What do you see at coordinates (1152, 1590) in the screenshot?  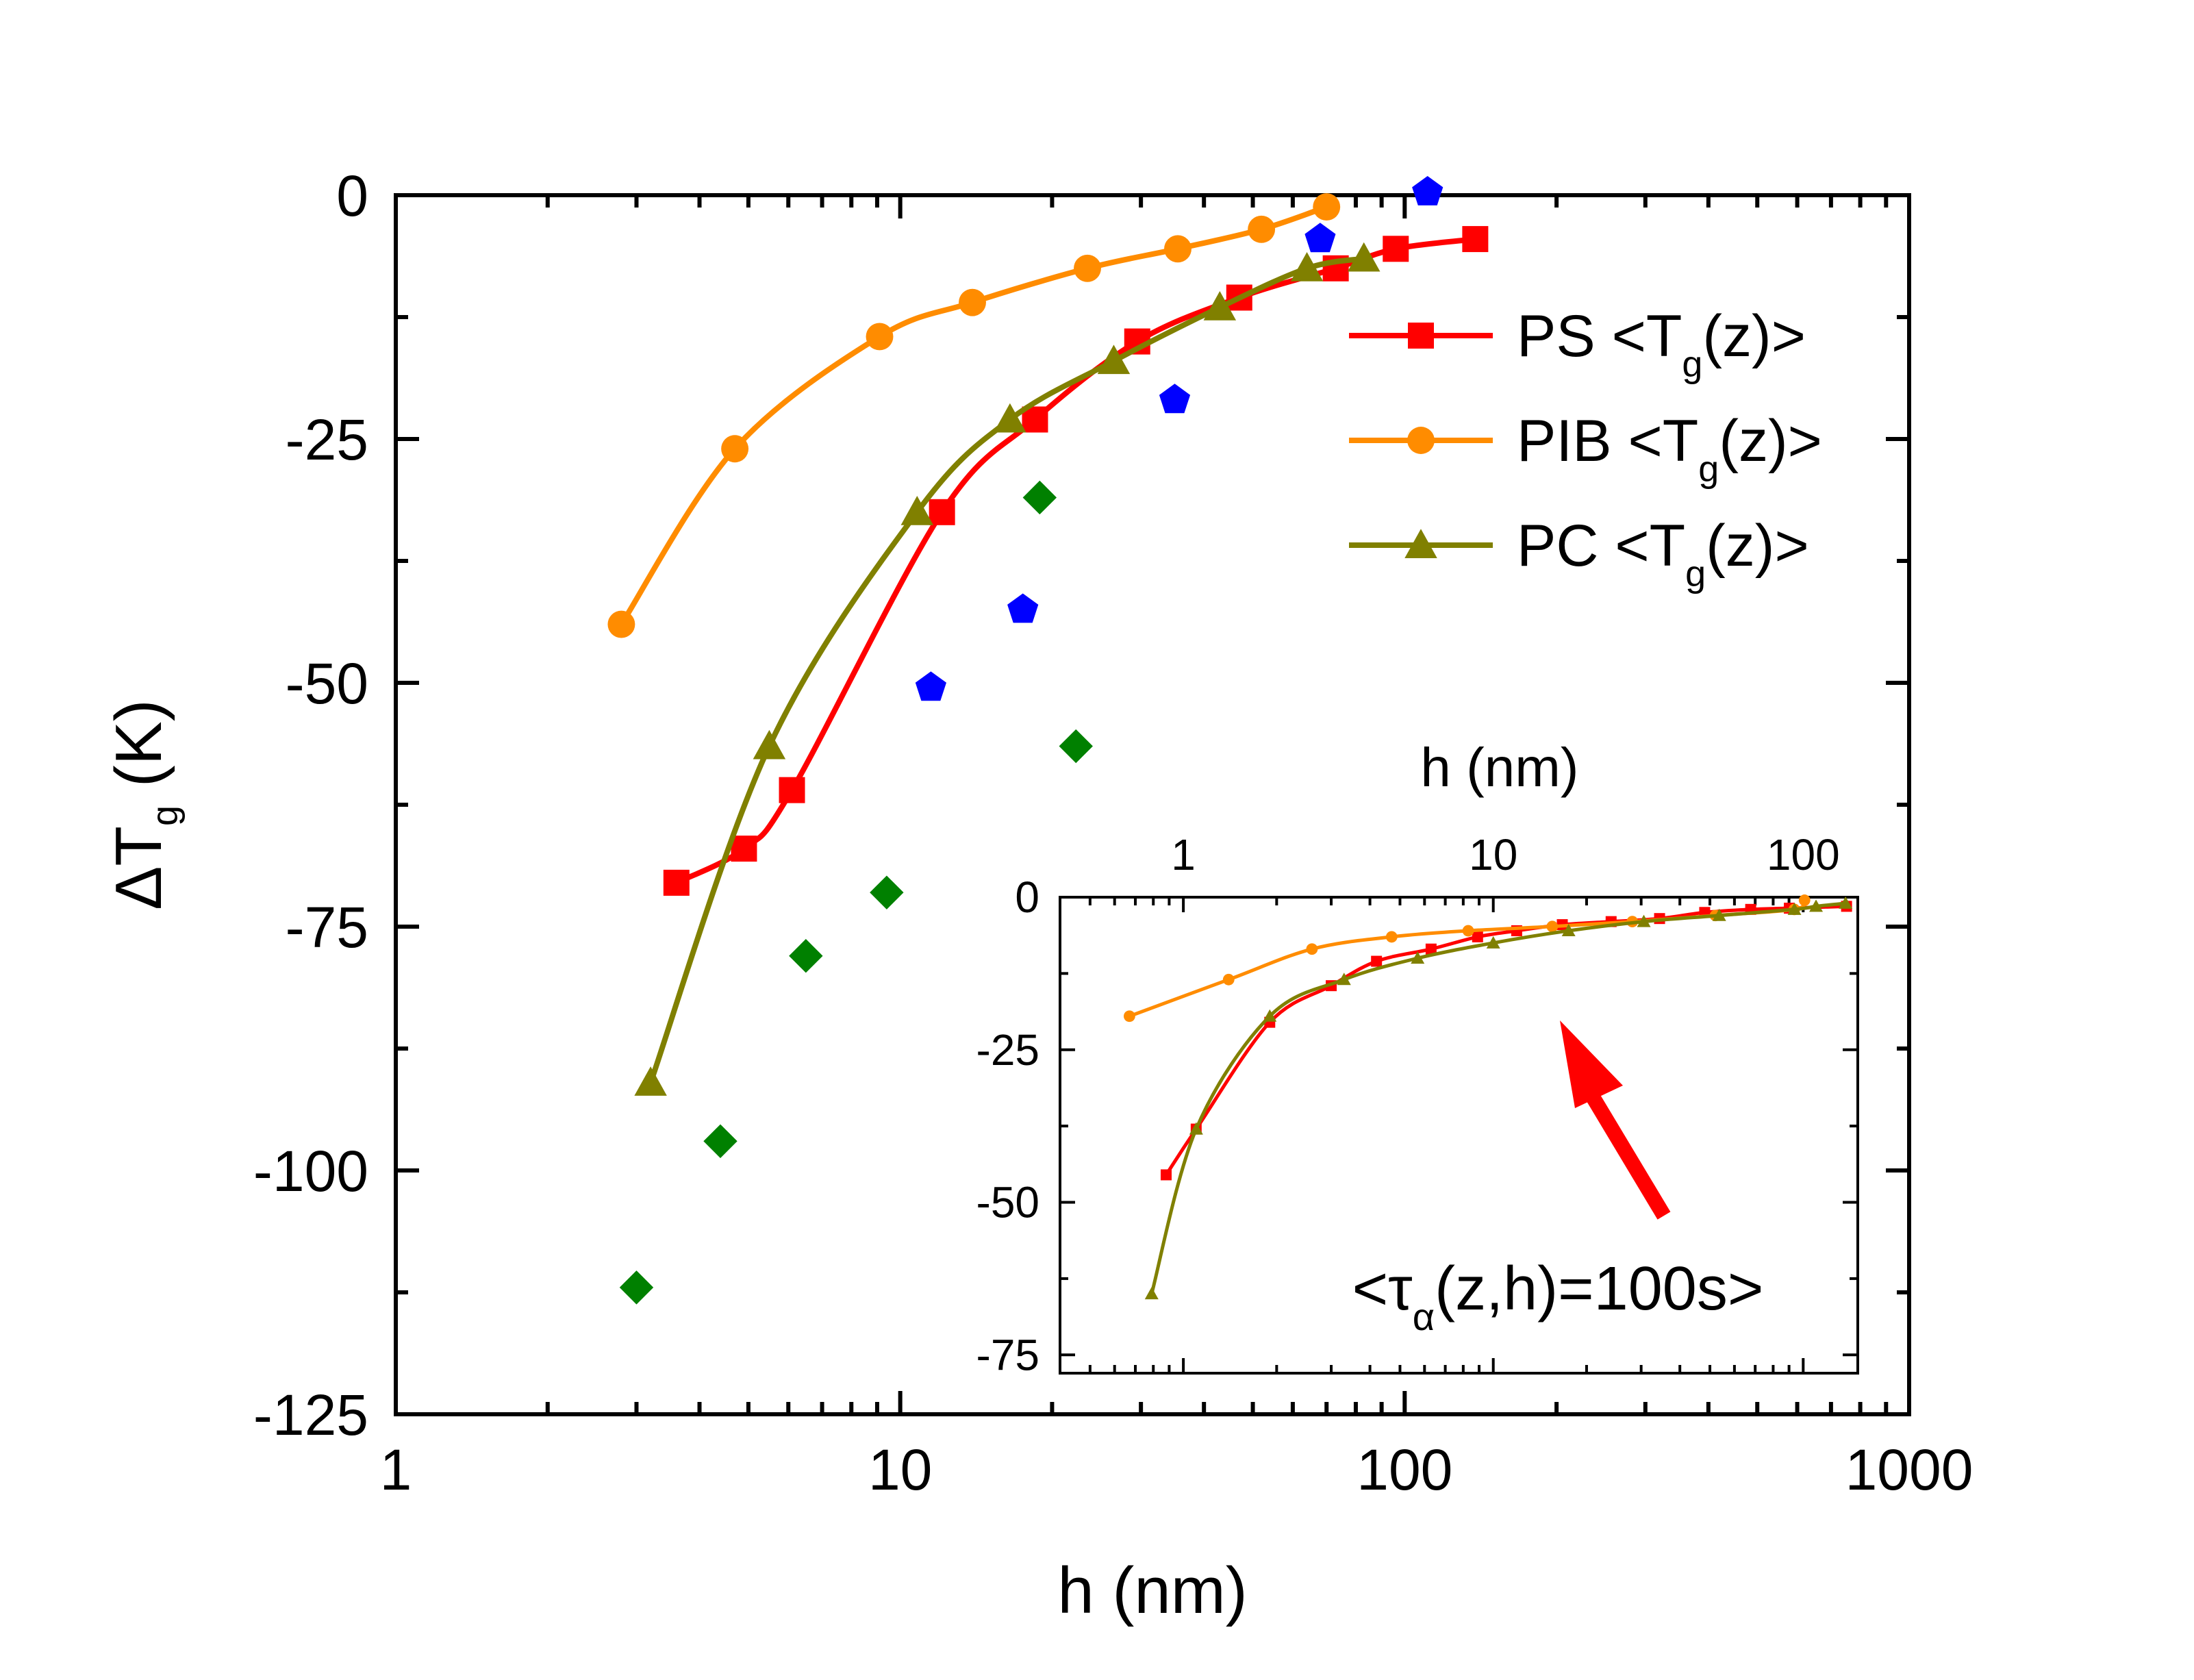 I see `main-x-axis-label: h (nm)` at bounding box center [1152, 1590].